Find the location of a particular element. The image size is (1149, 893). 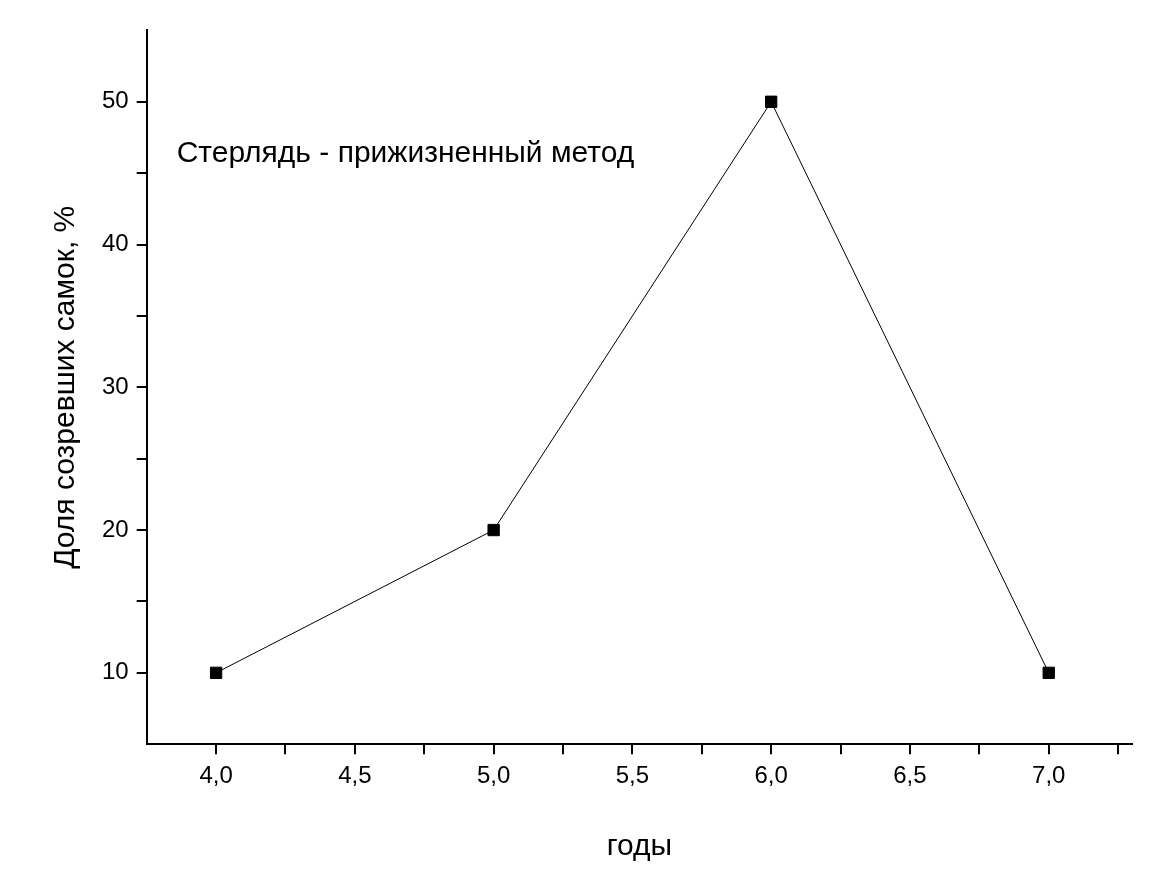

annotation: Стерлядь - прижизненный метод is located at coordinates (405, 151).